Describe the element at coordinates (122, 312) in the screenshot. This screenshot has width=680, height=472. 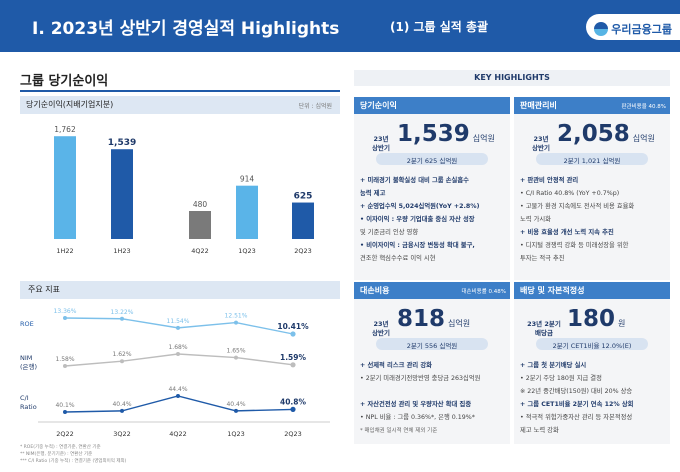
I see `data-label: 13.22%` at that location.